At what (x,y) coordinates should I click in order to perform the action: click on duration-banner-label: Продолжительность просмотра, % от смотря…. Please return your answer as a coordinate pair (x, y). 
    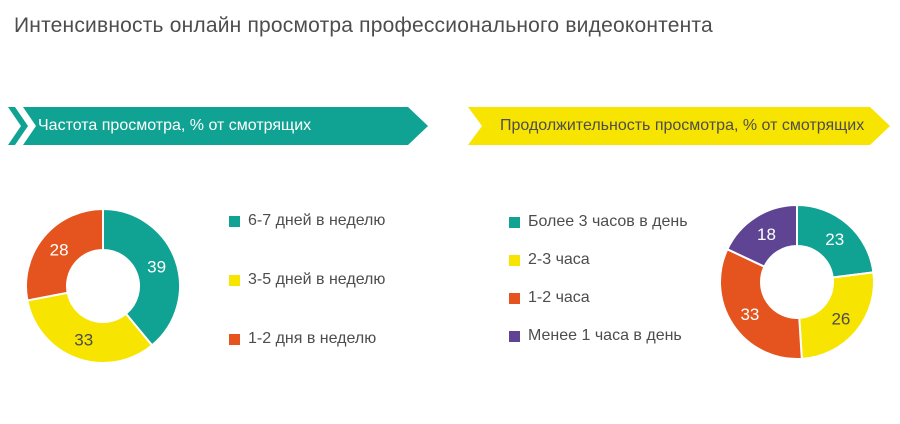
    Looking at the image, I should click on (682, 125).